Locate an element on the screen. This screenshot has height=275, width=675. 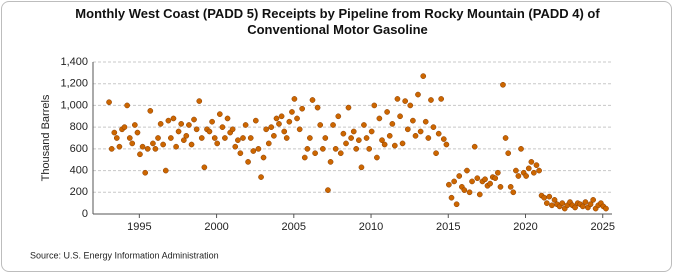
y-tick-label: 200 is located at coordinates (79, 192).